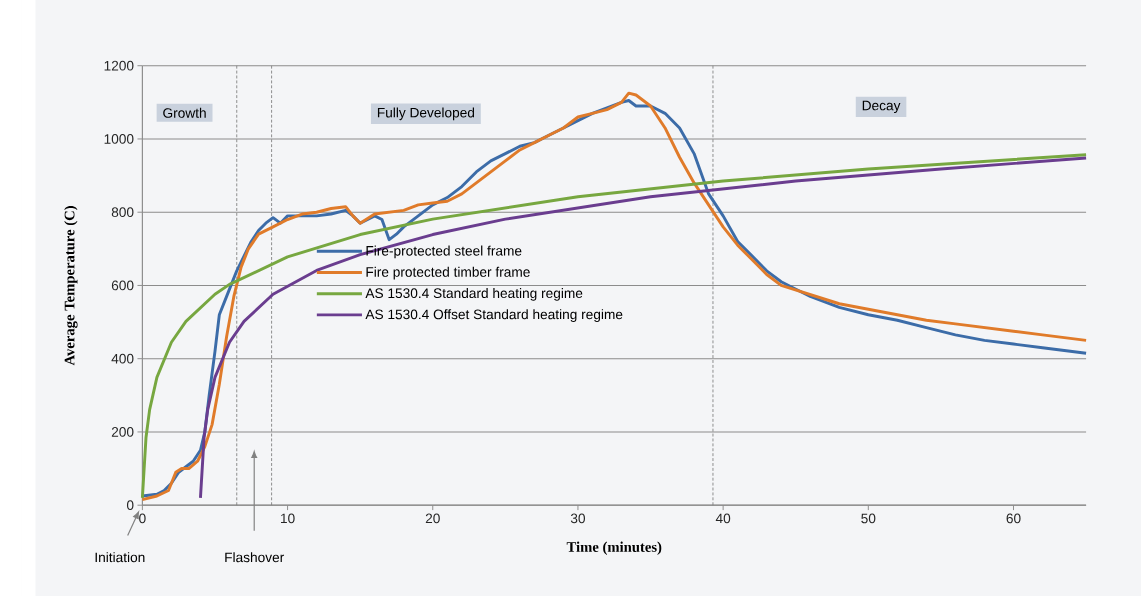 The width and height of the screenshot is (1141, 596). I want to click on legend-label: Fire protected timber frame, so click(448, 273).